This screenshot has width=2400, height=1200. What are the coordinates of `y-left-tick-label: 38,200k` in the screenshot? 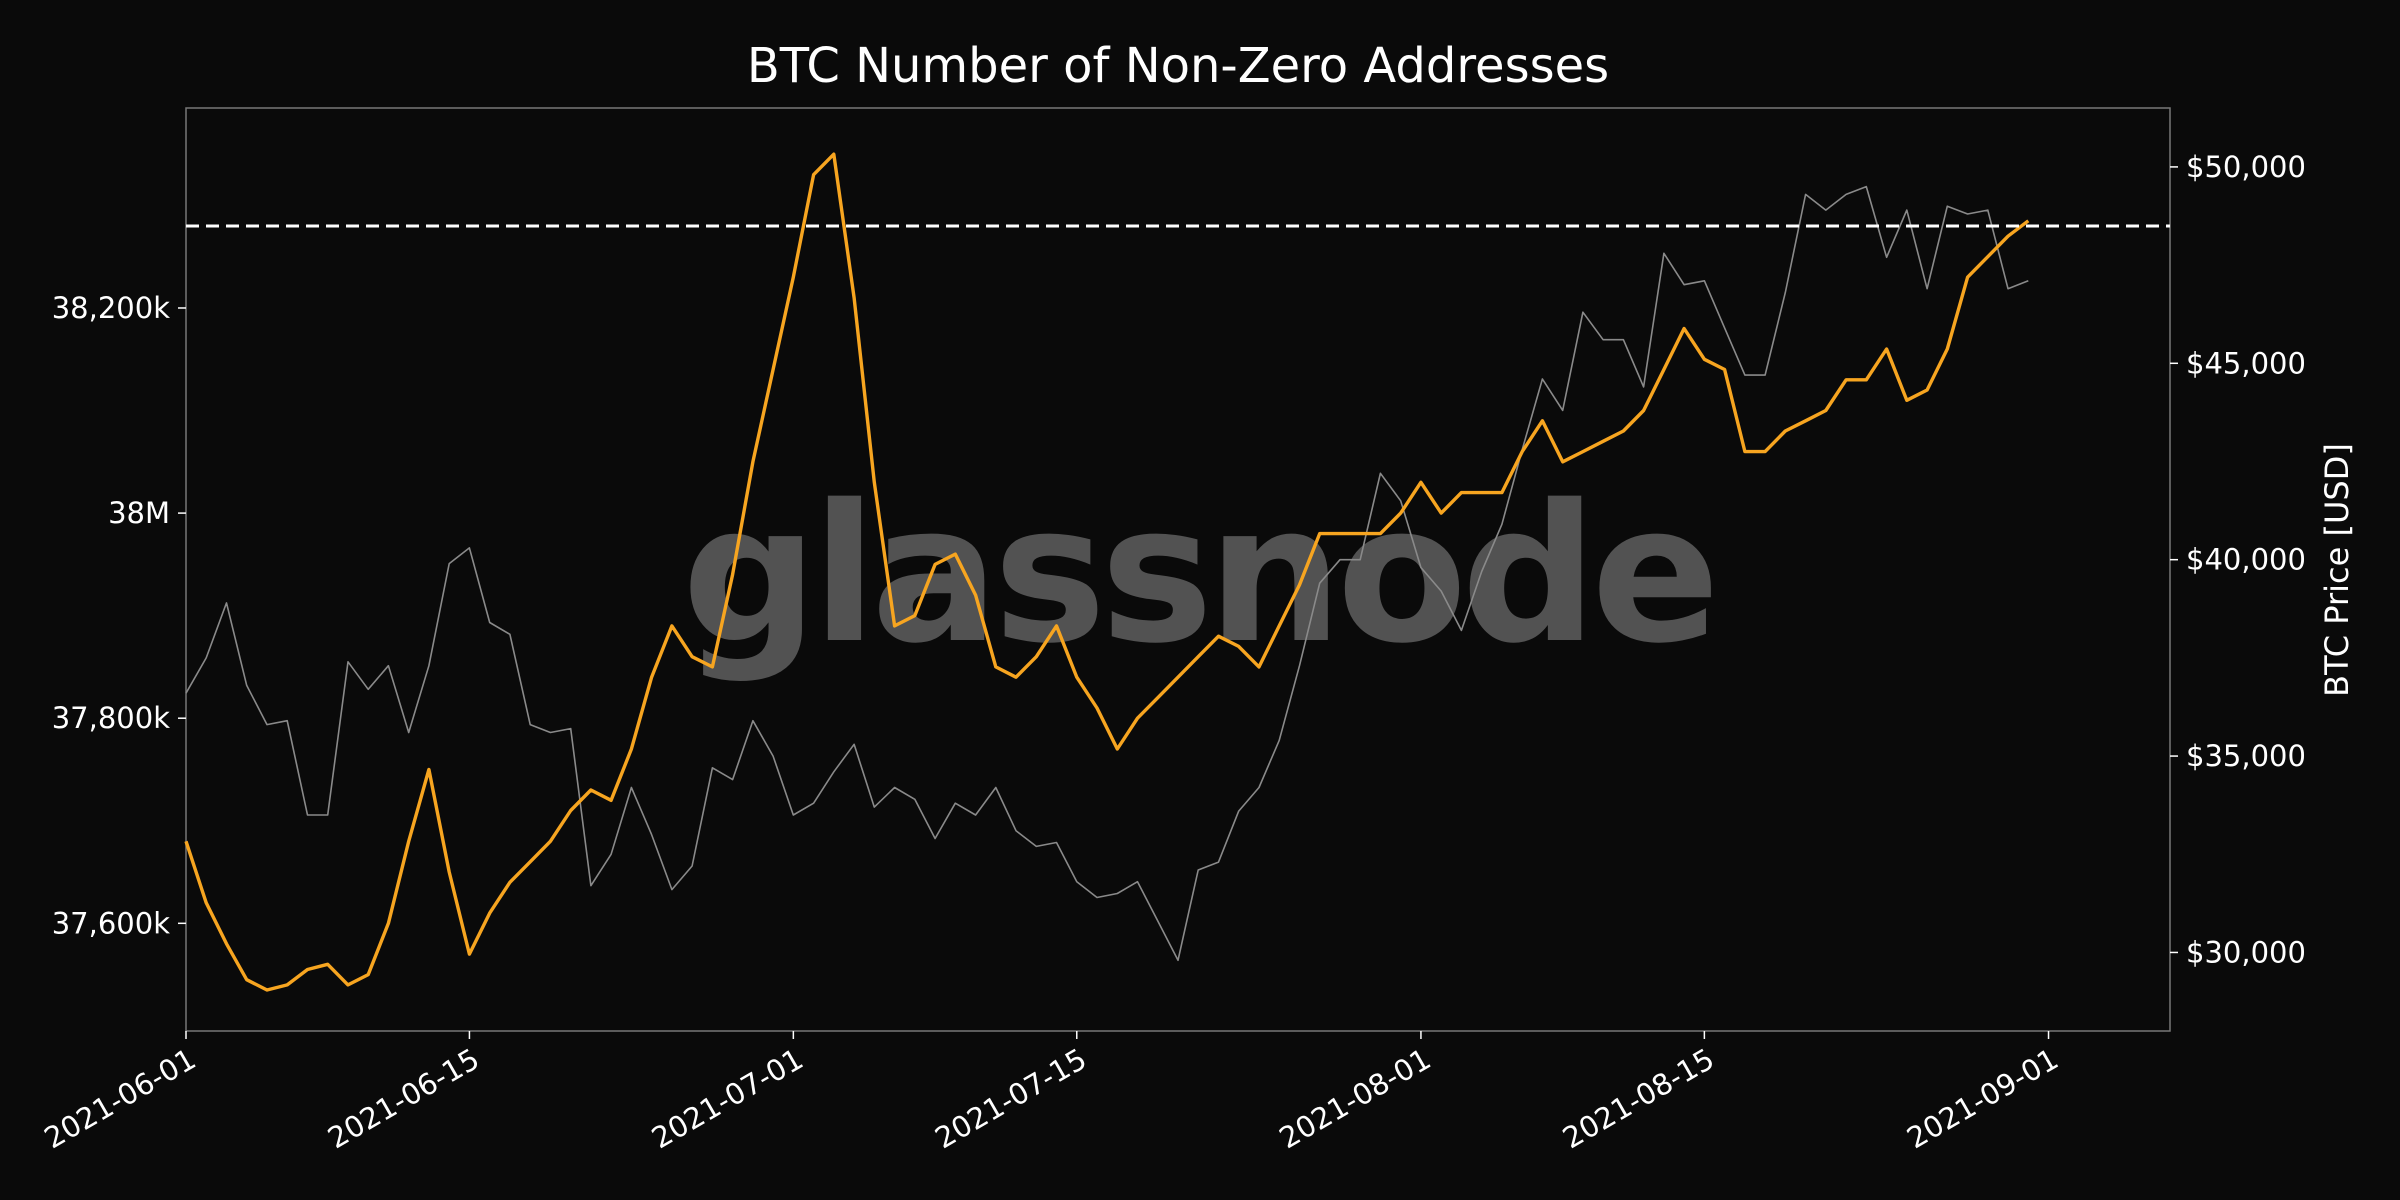 It's located at (111, 308).